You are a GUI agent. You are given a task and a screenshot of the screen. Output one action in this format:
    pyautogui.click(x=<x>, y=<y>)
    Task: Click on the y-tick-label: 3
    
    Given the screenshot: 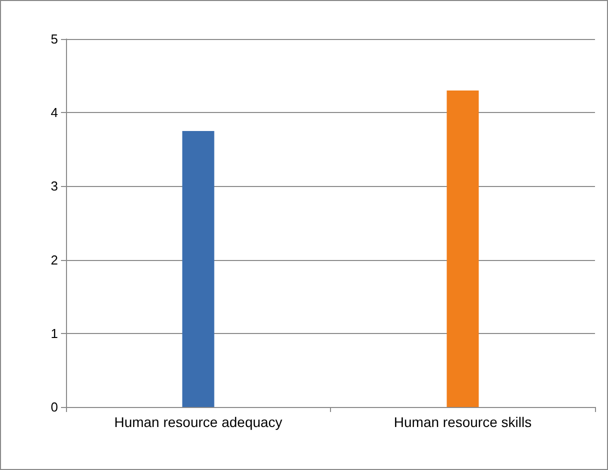 What is the action you would take?
    pyautogui.click(x=54, y=186)
    